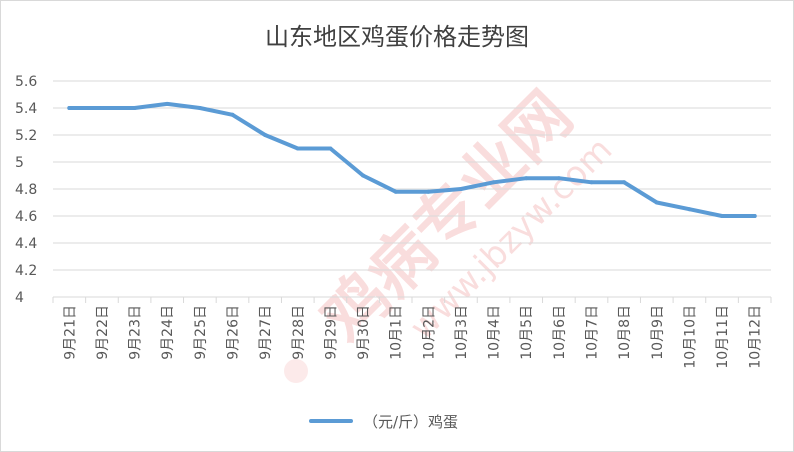 The height and width of the screenshot is (452, 794). What do you see at coordinates (495, 332) in the screenshot?
I see `x-tick-label: 10月4日` at bounding box center [495, 332].